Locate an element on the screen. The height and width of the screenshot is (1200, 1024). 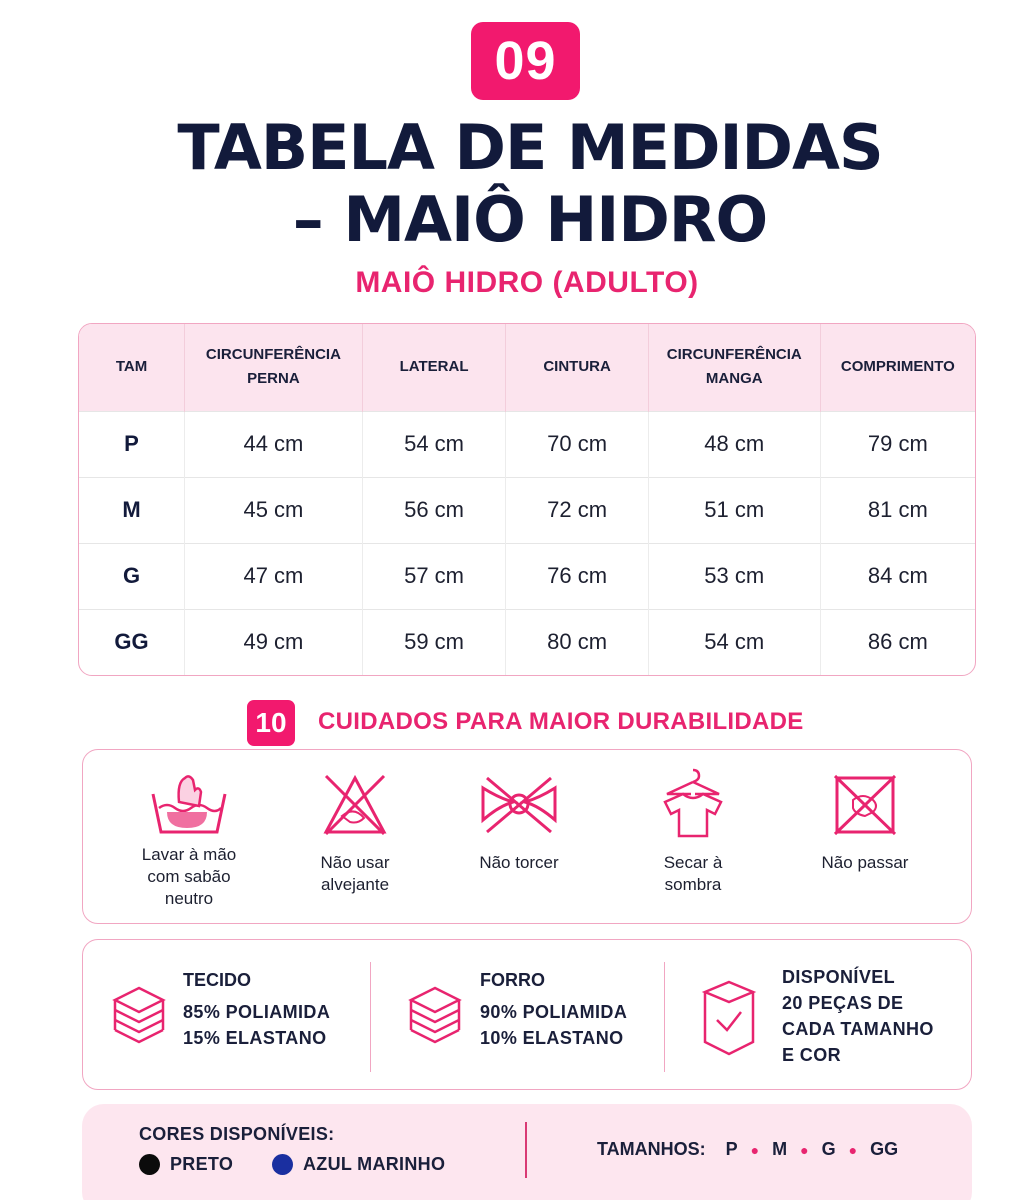
box-check-icon is located at coordinates (729, 1018).